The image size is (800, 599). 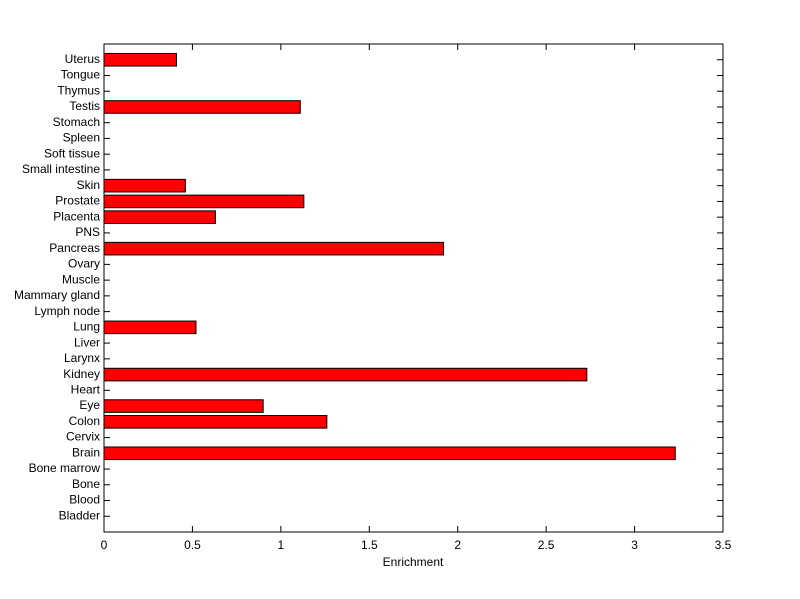 What do you see at coordinates (82, 59) in the screenshot?
I see `y-tick-label: Uterus` at bounding box center [82, 59].